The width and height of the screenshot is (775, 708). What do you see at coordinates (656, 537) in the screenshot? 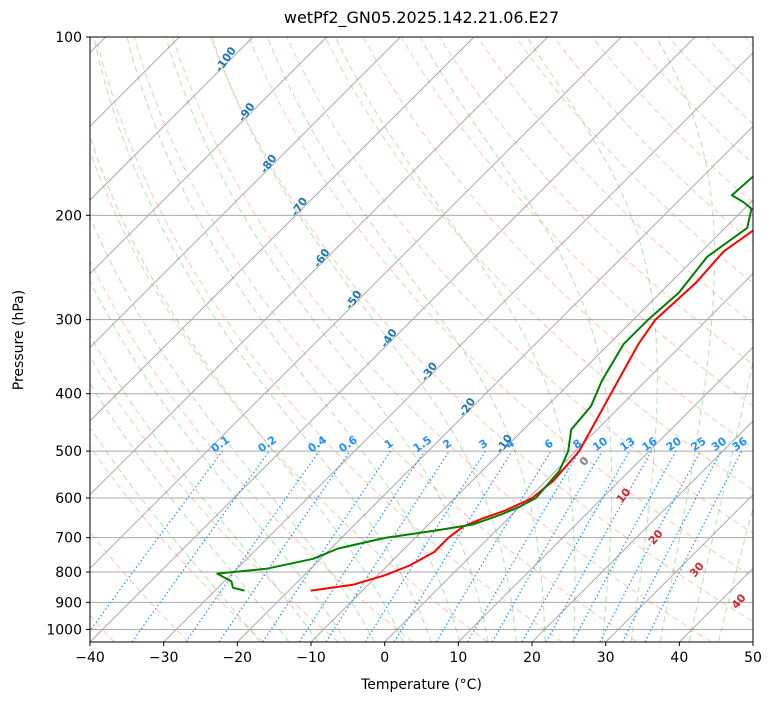
I see `moist-adiabat-label: 20` at bounding box center [656, 537].